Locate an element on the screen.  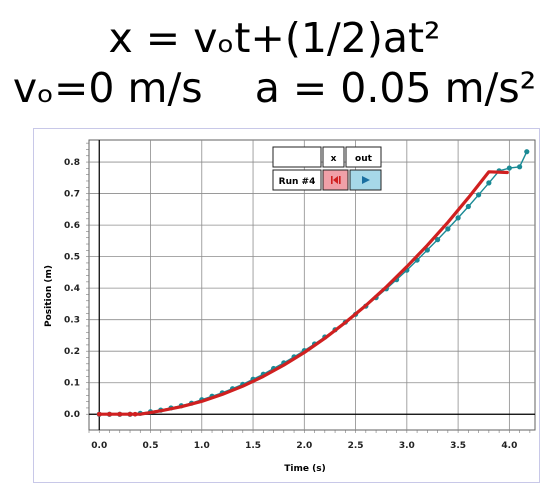
legend-x-cell is located at coordinates (333, 157).